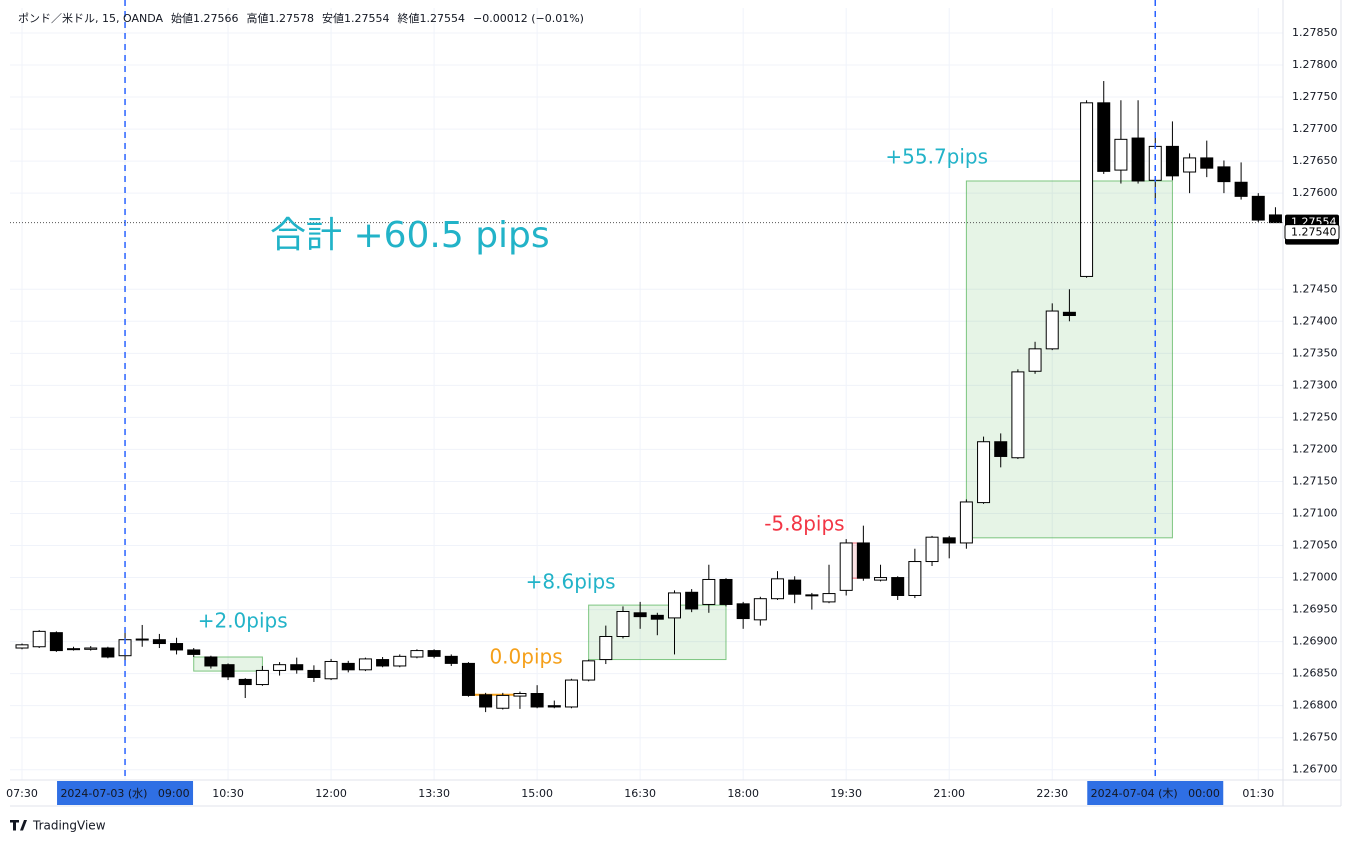 Image resolution: width=1351 pixels, height=847 pixels. What do you see at coordinates (1315, 160) in the screenshot?
I see `y-tick-label: 1.27650` at bounding box center [1315, 160].